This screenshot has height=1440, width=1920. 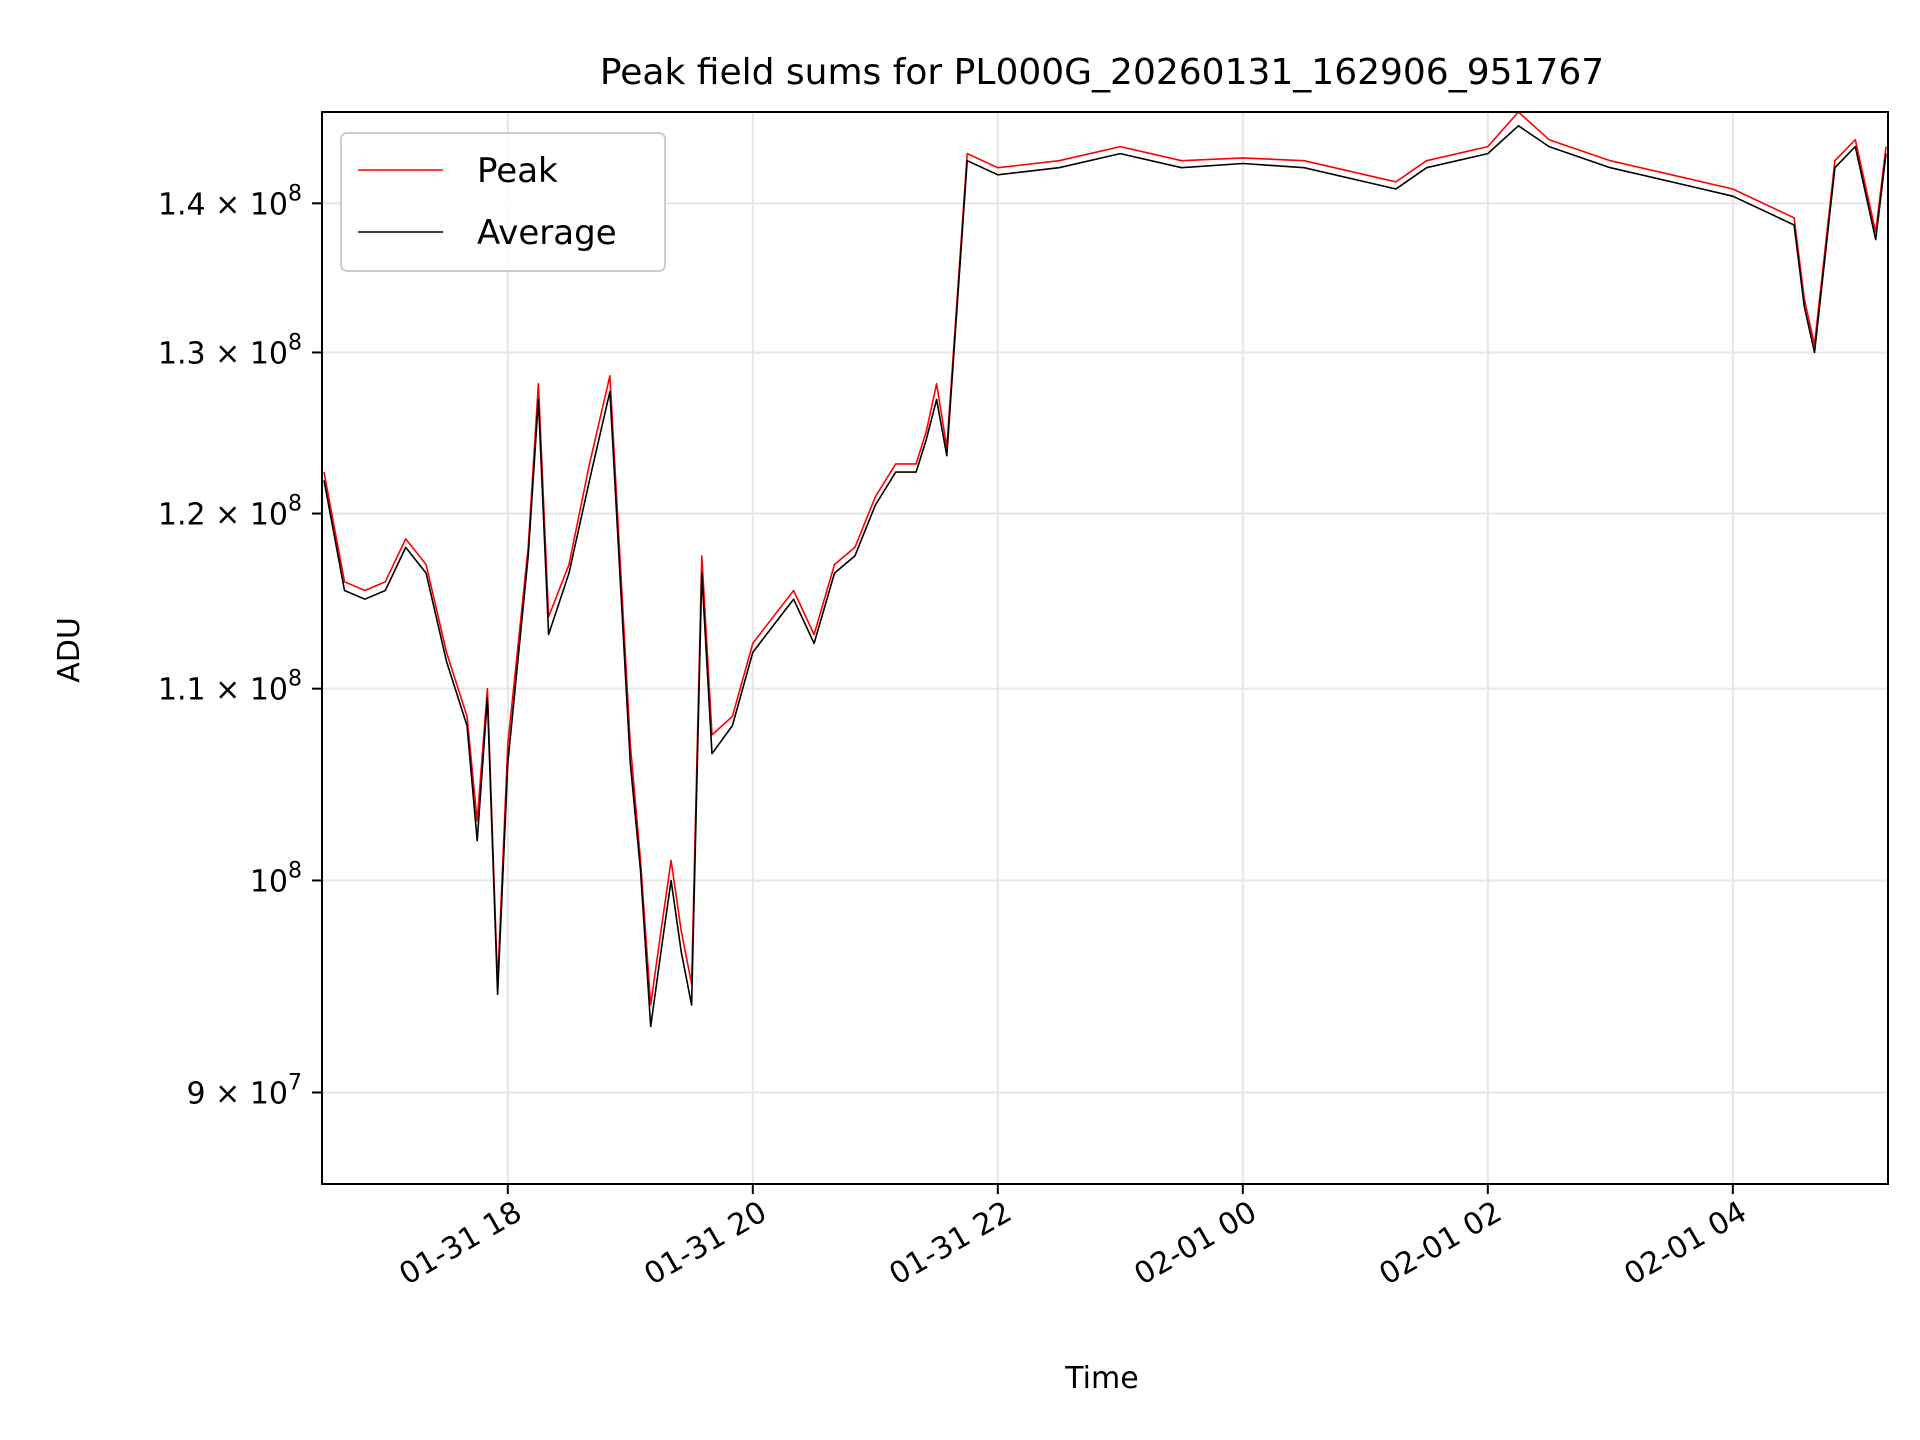 I want to click on y-tick-label: 1.1 × 10⁸, so click(x=230, y=687).